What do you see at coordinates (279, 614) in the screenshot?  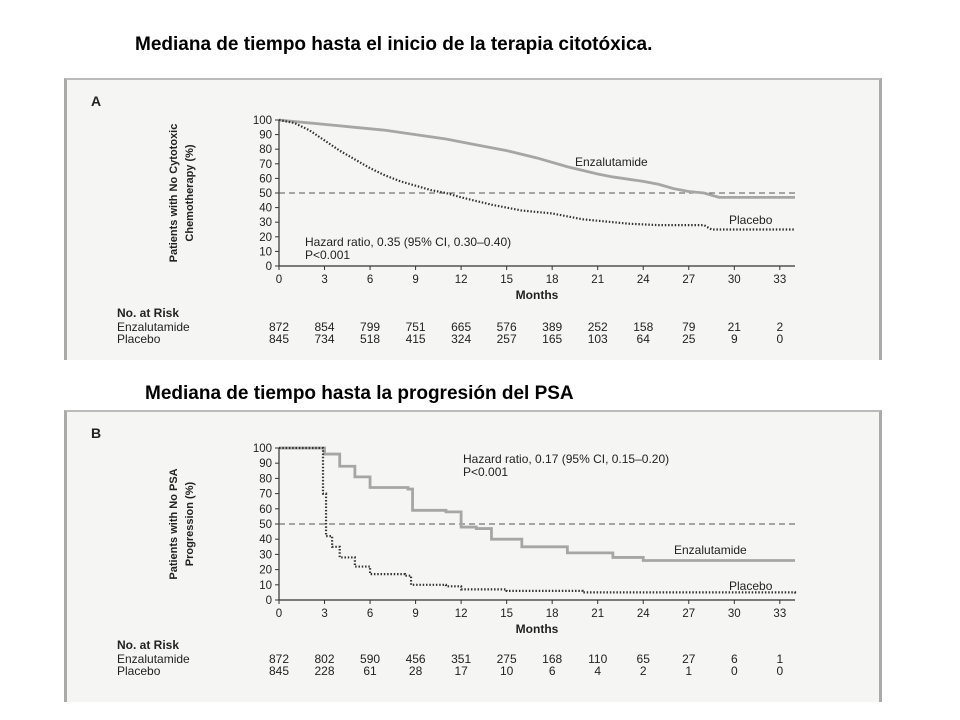 I see `chart-b-x-tick-label: 0` at bounding box center [279, 614].